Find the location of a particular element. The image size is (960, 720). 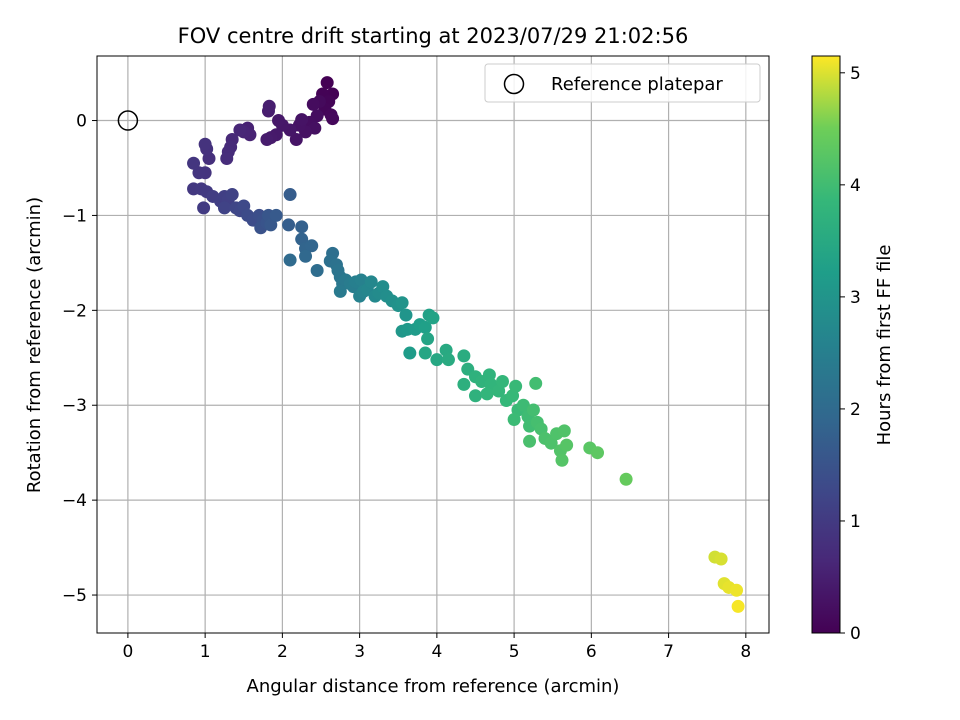

colorbar: 0 1 2 3 4 5 Hours from first FF file is located at coordinates (853, 349).